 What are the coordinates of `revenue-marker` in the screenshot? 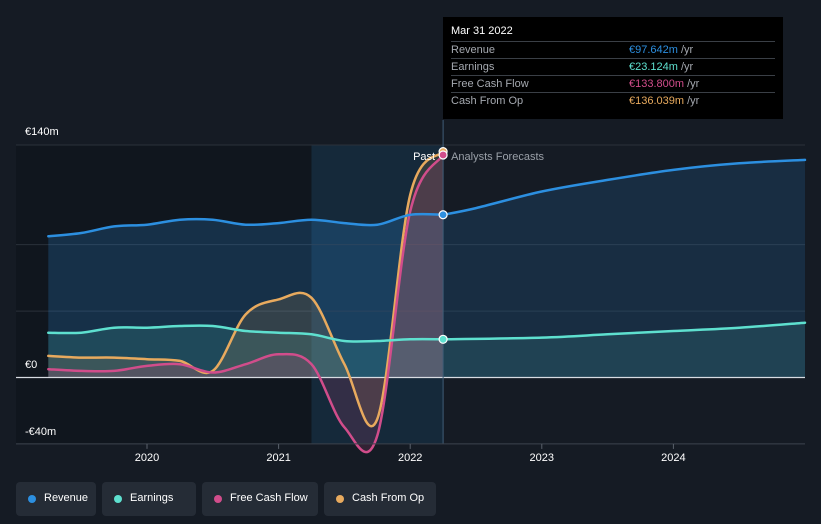 It's located at (443, 215).